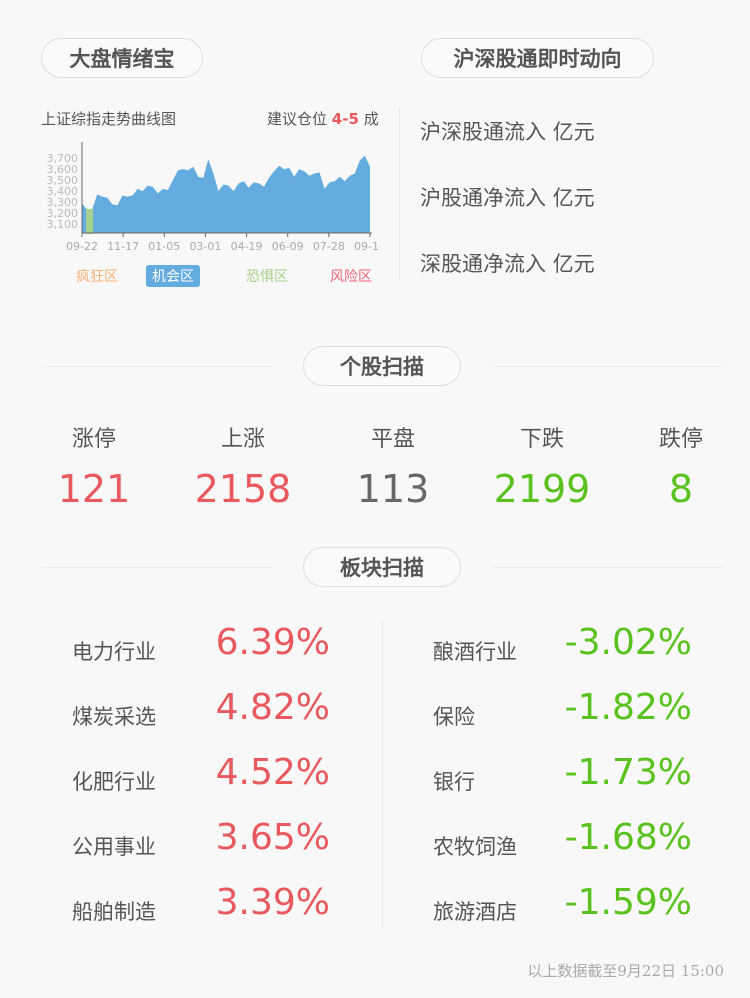 The height and width of the screenshot is (998, 750). I want to click on stat-value: 2199, so click(542, 489).